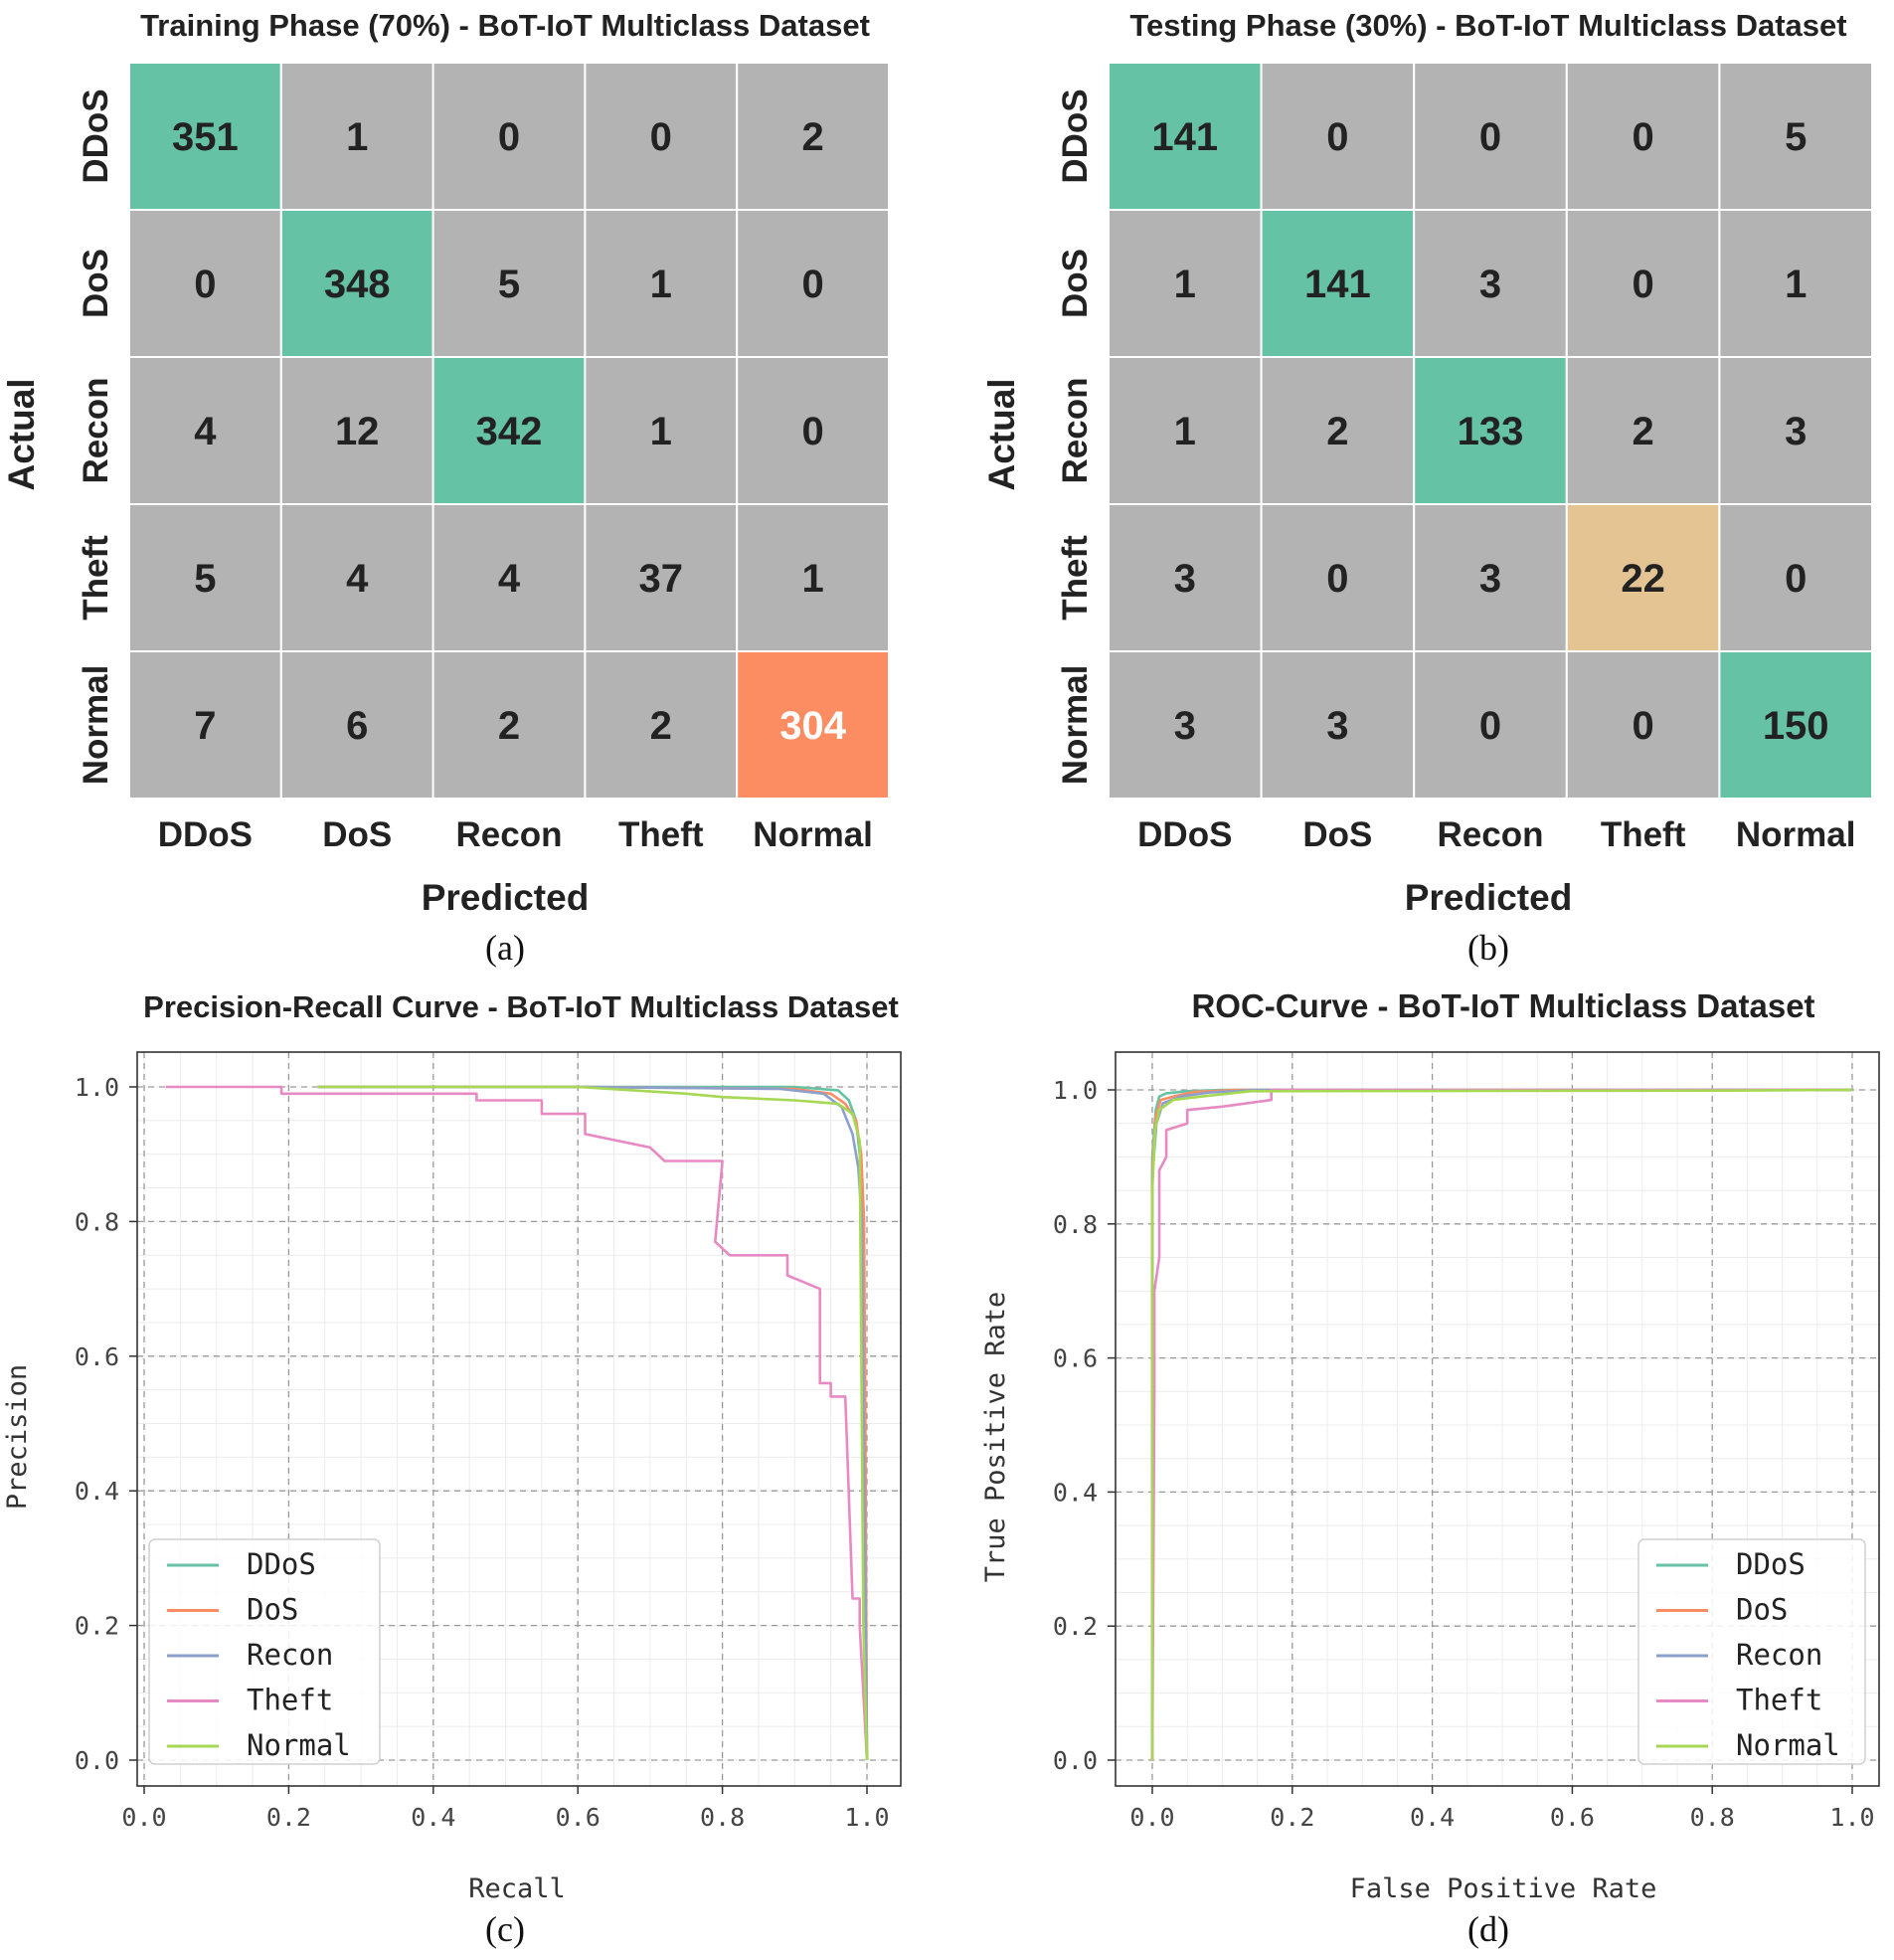 The height and width of the screenshot is (1960, 1894). What do you see at coordinates (1501, 1424) in the screenshot?
I see `series-line-normal` at bounding box center [1501, 1424].